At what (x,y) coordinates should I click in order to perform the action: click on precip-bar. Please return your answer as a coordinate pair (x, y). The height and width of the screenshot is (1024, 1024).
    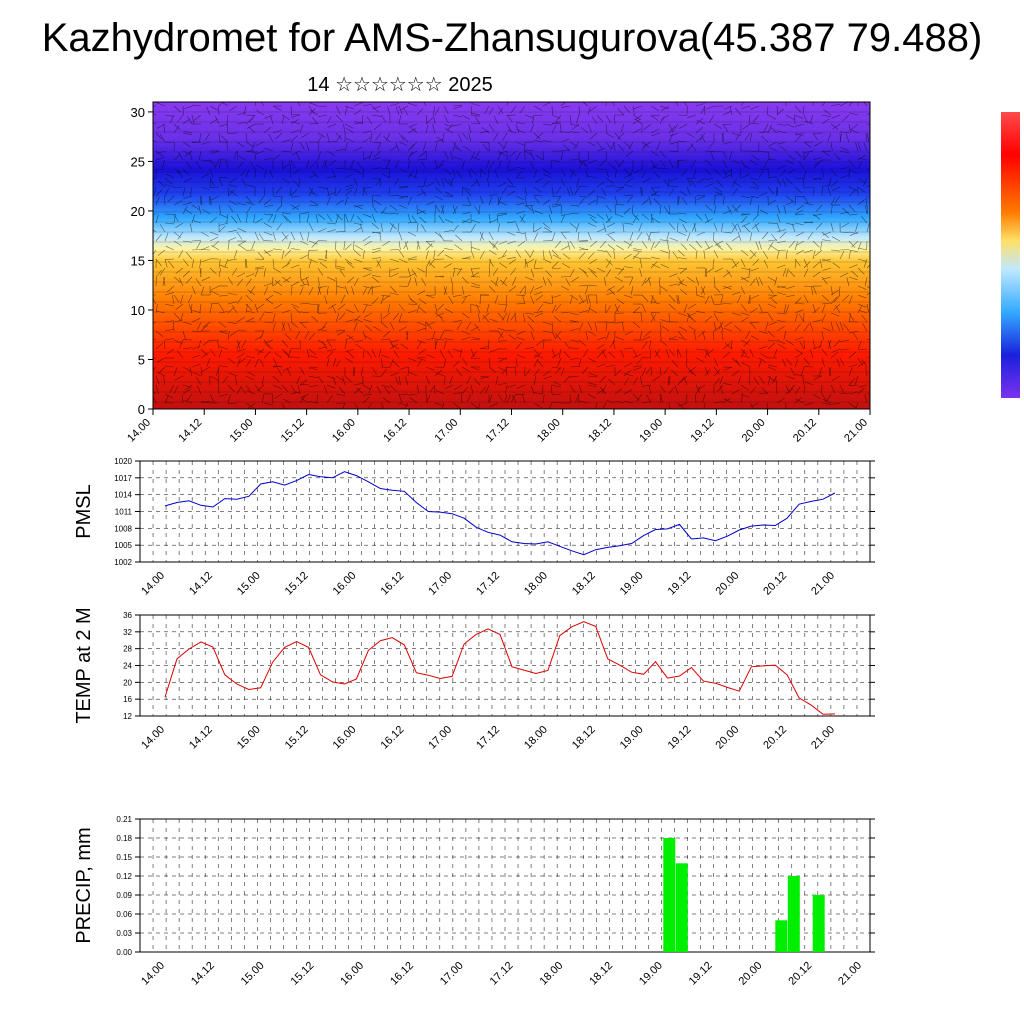
    Looking at the image, I should click on (781, 936).